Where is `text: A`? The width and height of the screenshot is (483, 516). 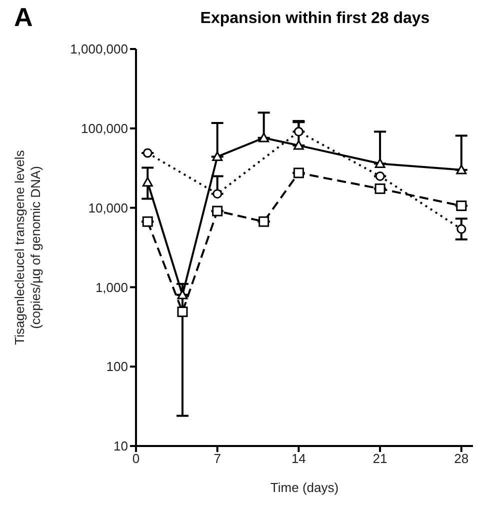 text: A is located at coordinates (23, 17).